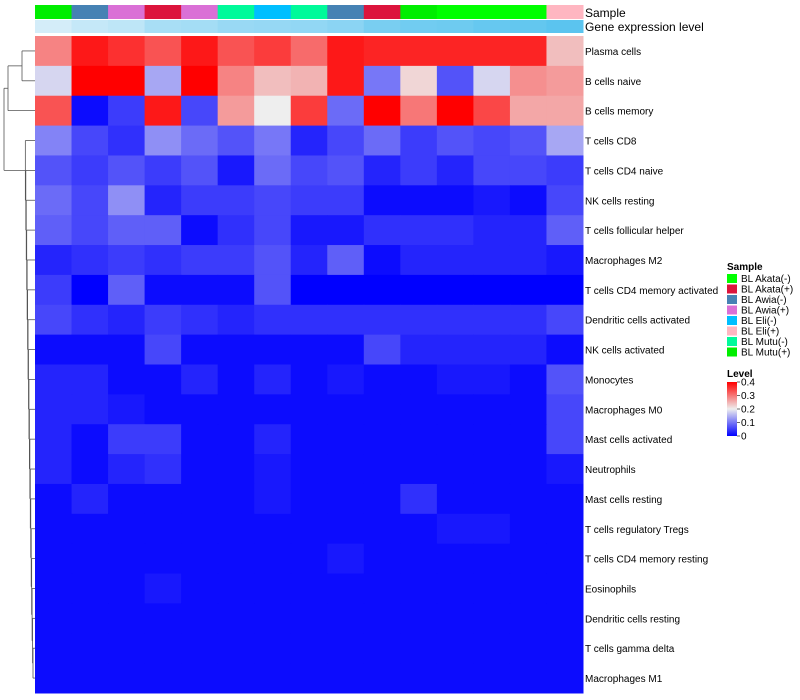 This screenshot has width=800, height=700. Describe the element at coordinates (19, 364) in the screenshot. I see `row-dendrogram` at that location.